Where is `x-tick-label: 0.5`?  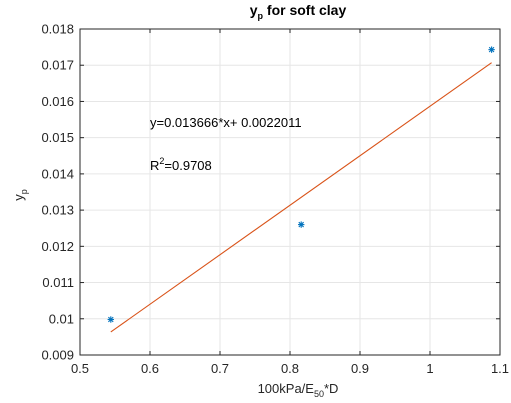
x-tick-label: 0.5 is located at coordinates (80, 368).